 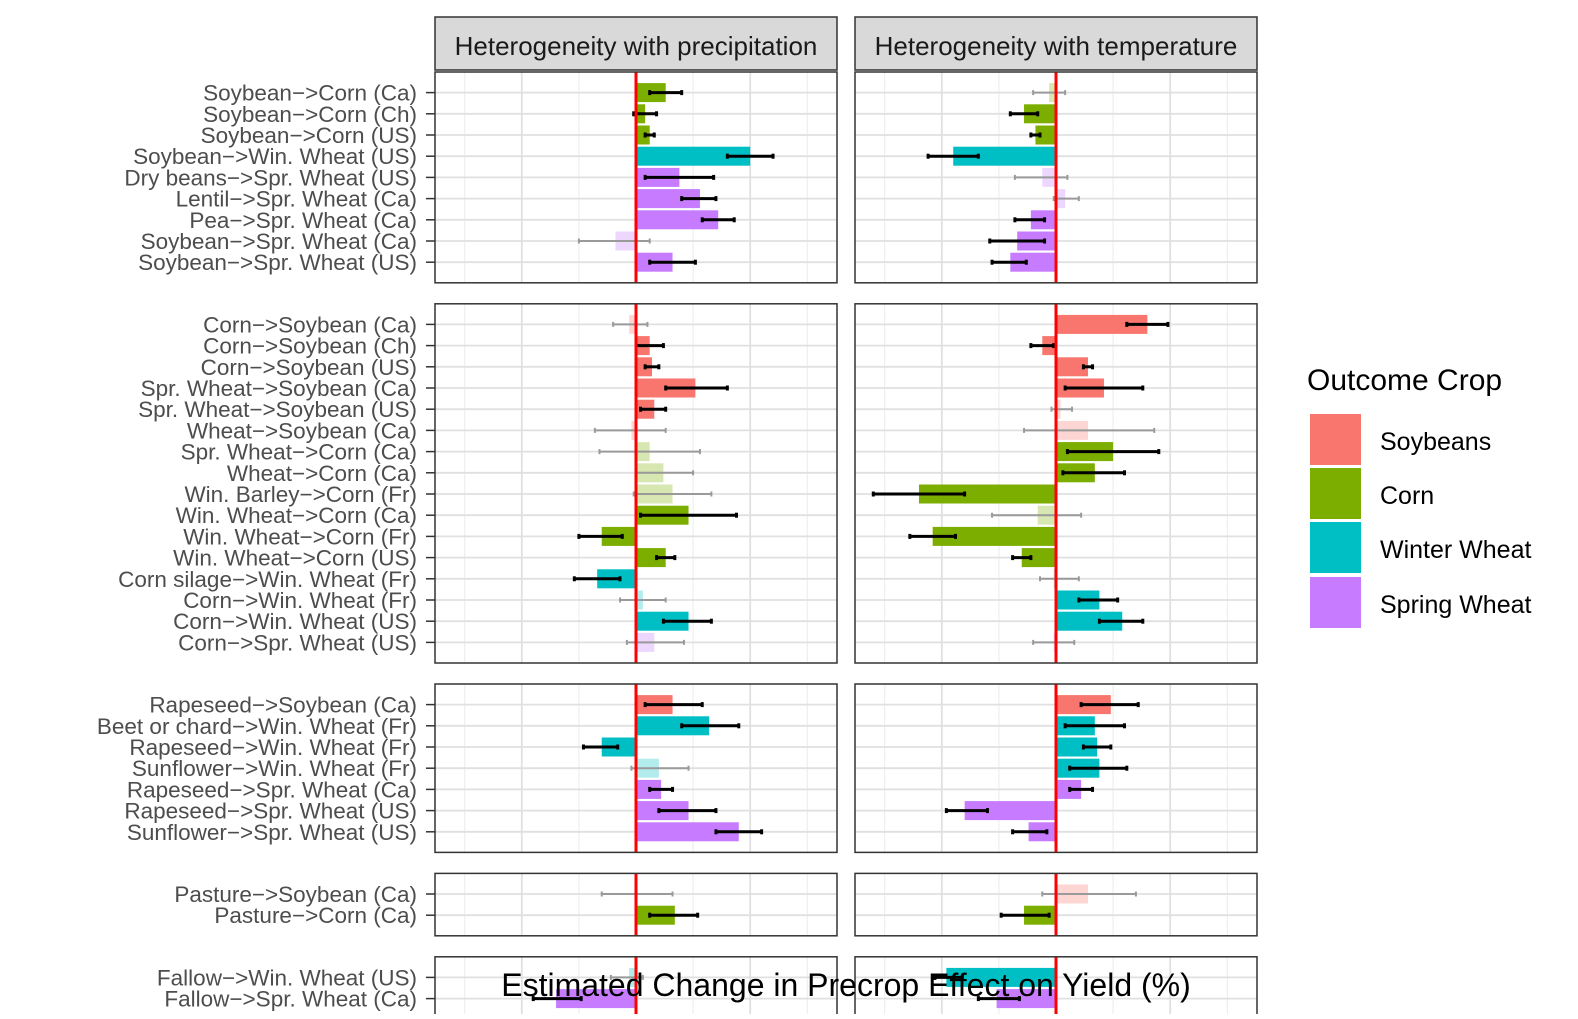 I want to click on row-label: Soybean−>Corn (US), so click(x=309, y=135).